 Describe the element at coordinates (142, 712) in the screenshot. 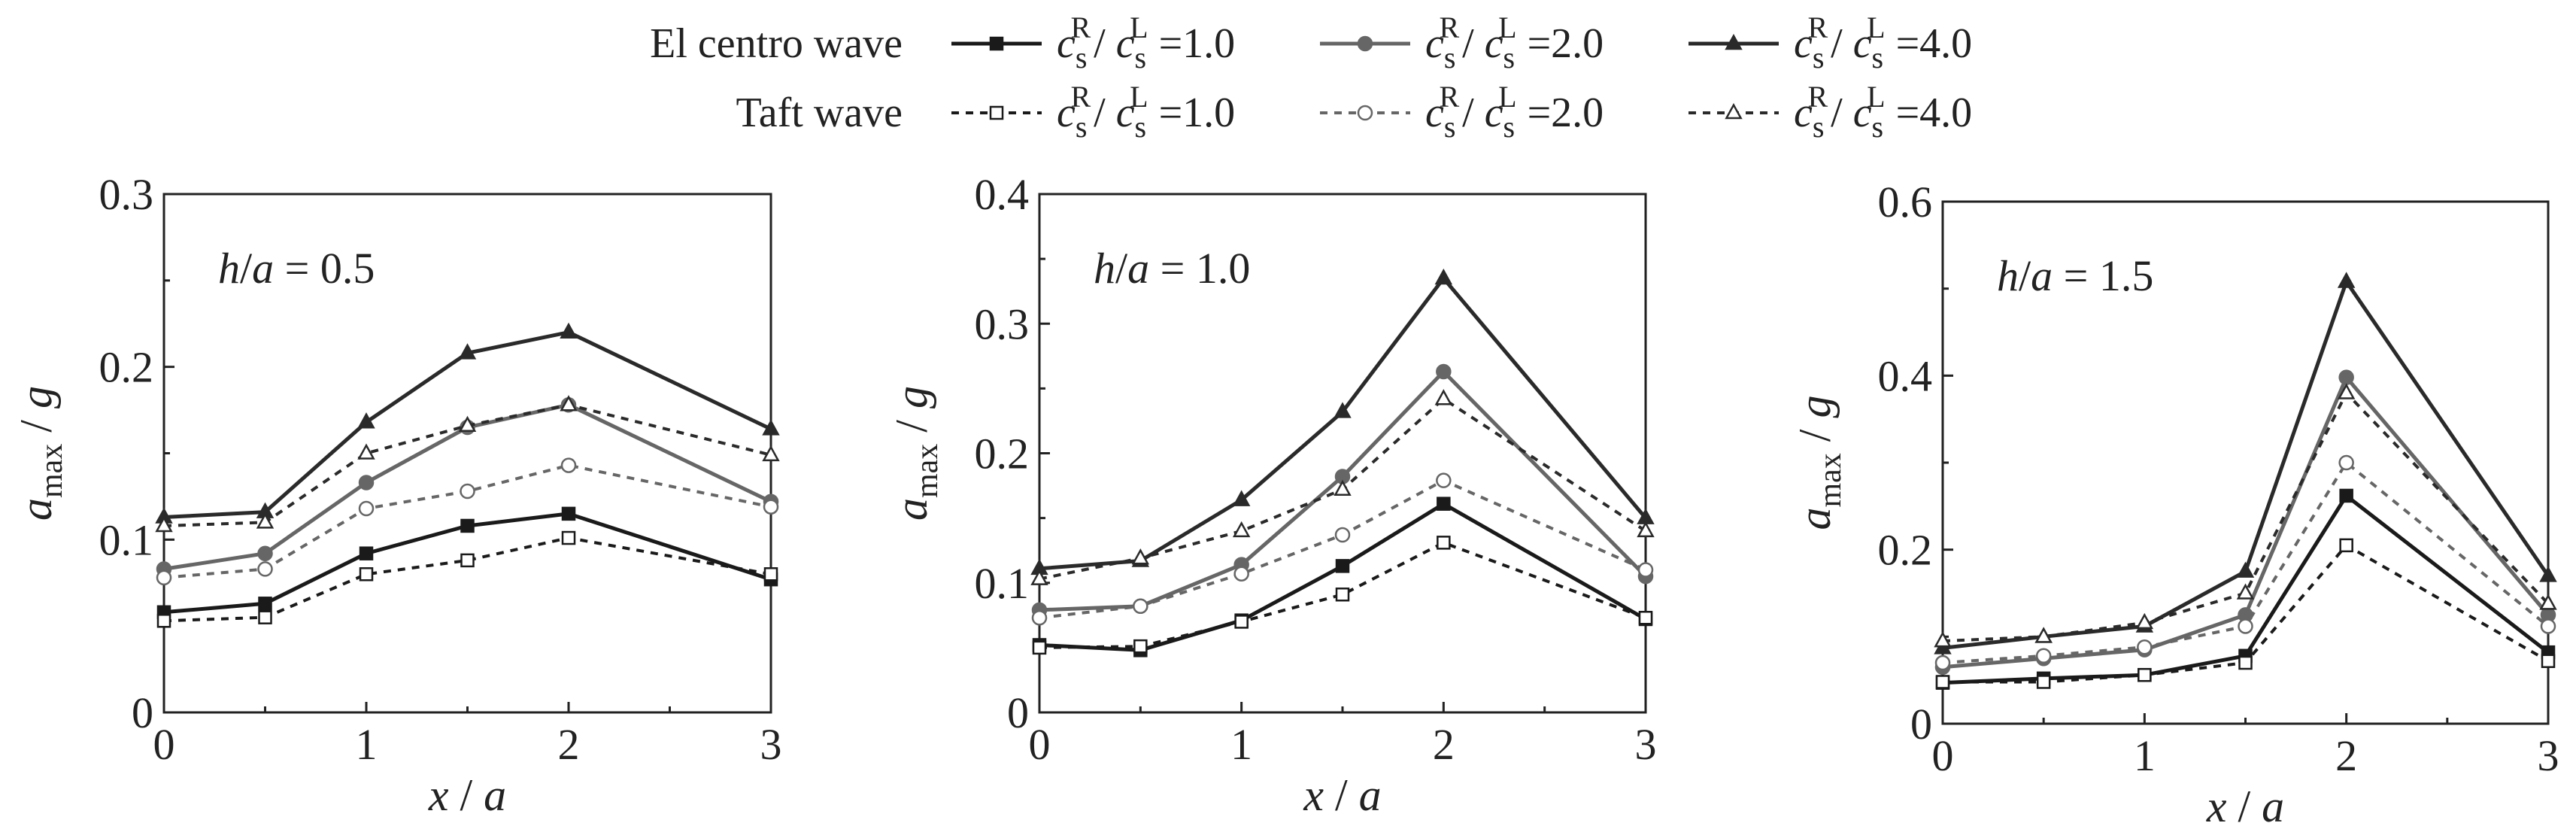

I see `y-tick-label: 0` at that location.